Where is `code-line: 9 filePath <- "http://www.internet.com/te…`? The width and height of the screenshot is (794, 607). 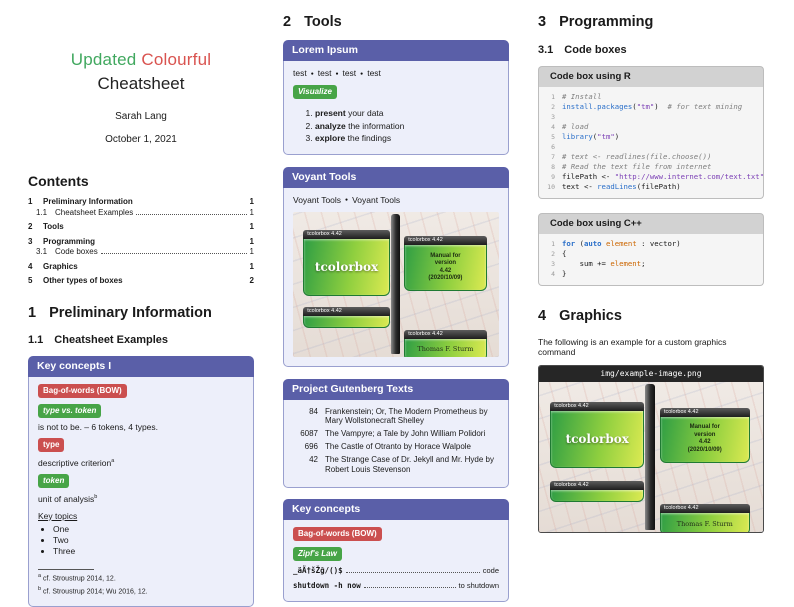
code-line: 9 filePath <- "http://www.internet.com/te… is located at coordinates (653, 177).